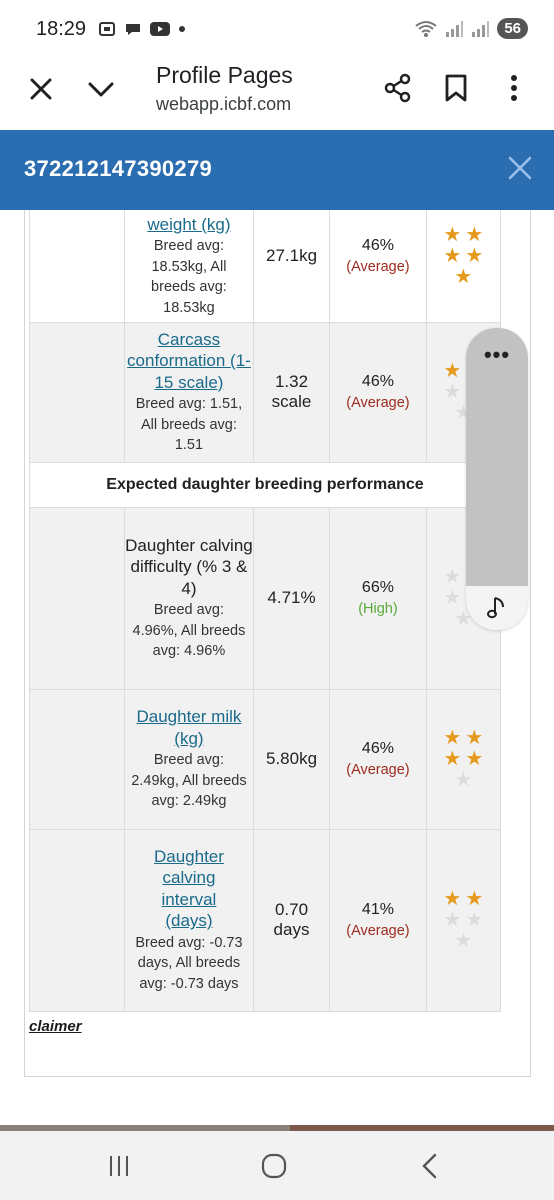 The image size is (554, 1200). What do you see at coordinates (512, 28) in the screenshot?
I see `battery-badge: 56` at bounding box center [512, 28].